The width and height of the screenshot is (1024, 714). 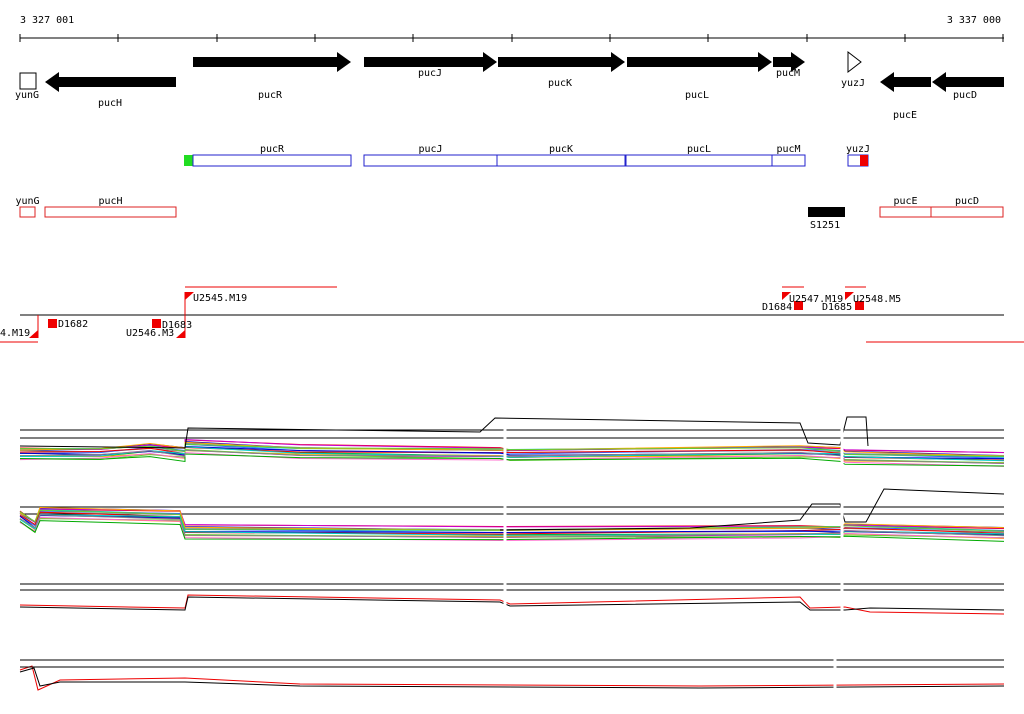 What do you see at coordinates (905, 201) in the screenshot?
I see `feature-label: pucE` at bounding box center [905, 201].